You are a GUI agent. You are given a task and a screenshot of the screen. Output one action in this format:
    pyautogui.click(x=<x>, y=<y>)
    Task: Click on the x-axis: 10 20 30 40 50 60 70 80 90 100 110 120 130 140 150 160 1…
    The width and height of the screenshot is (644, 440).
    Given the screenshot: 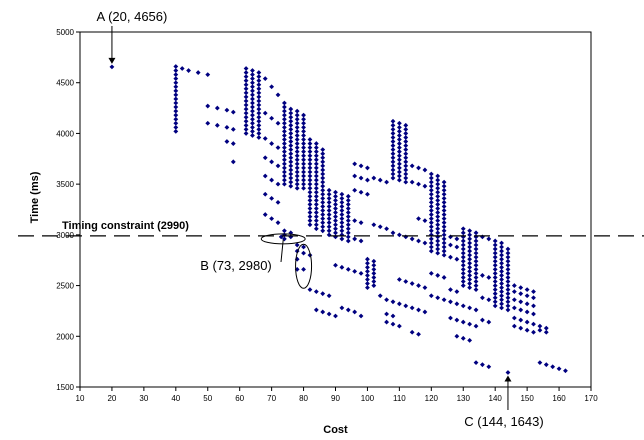 What is the action you would take?
    pyautogui.click(x=337, y=395)
    